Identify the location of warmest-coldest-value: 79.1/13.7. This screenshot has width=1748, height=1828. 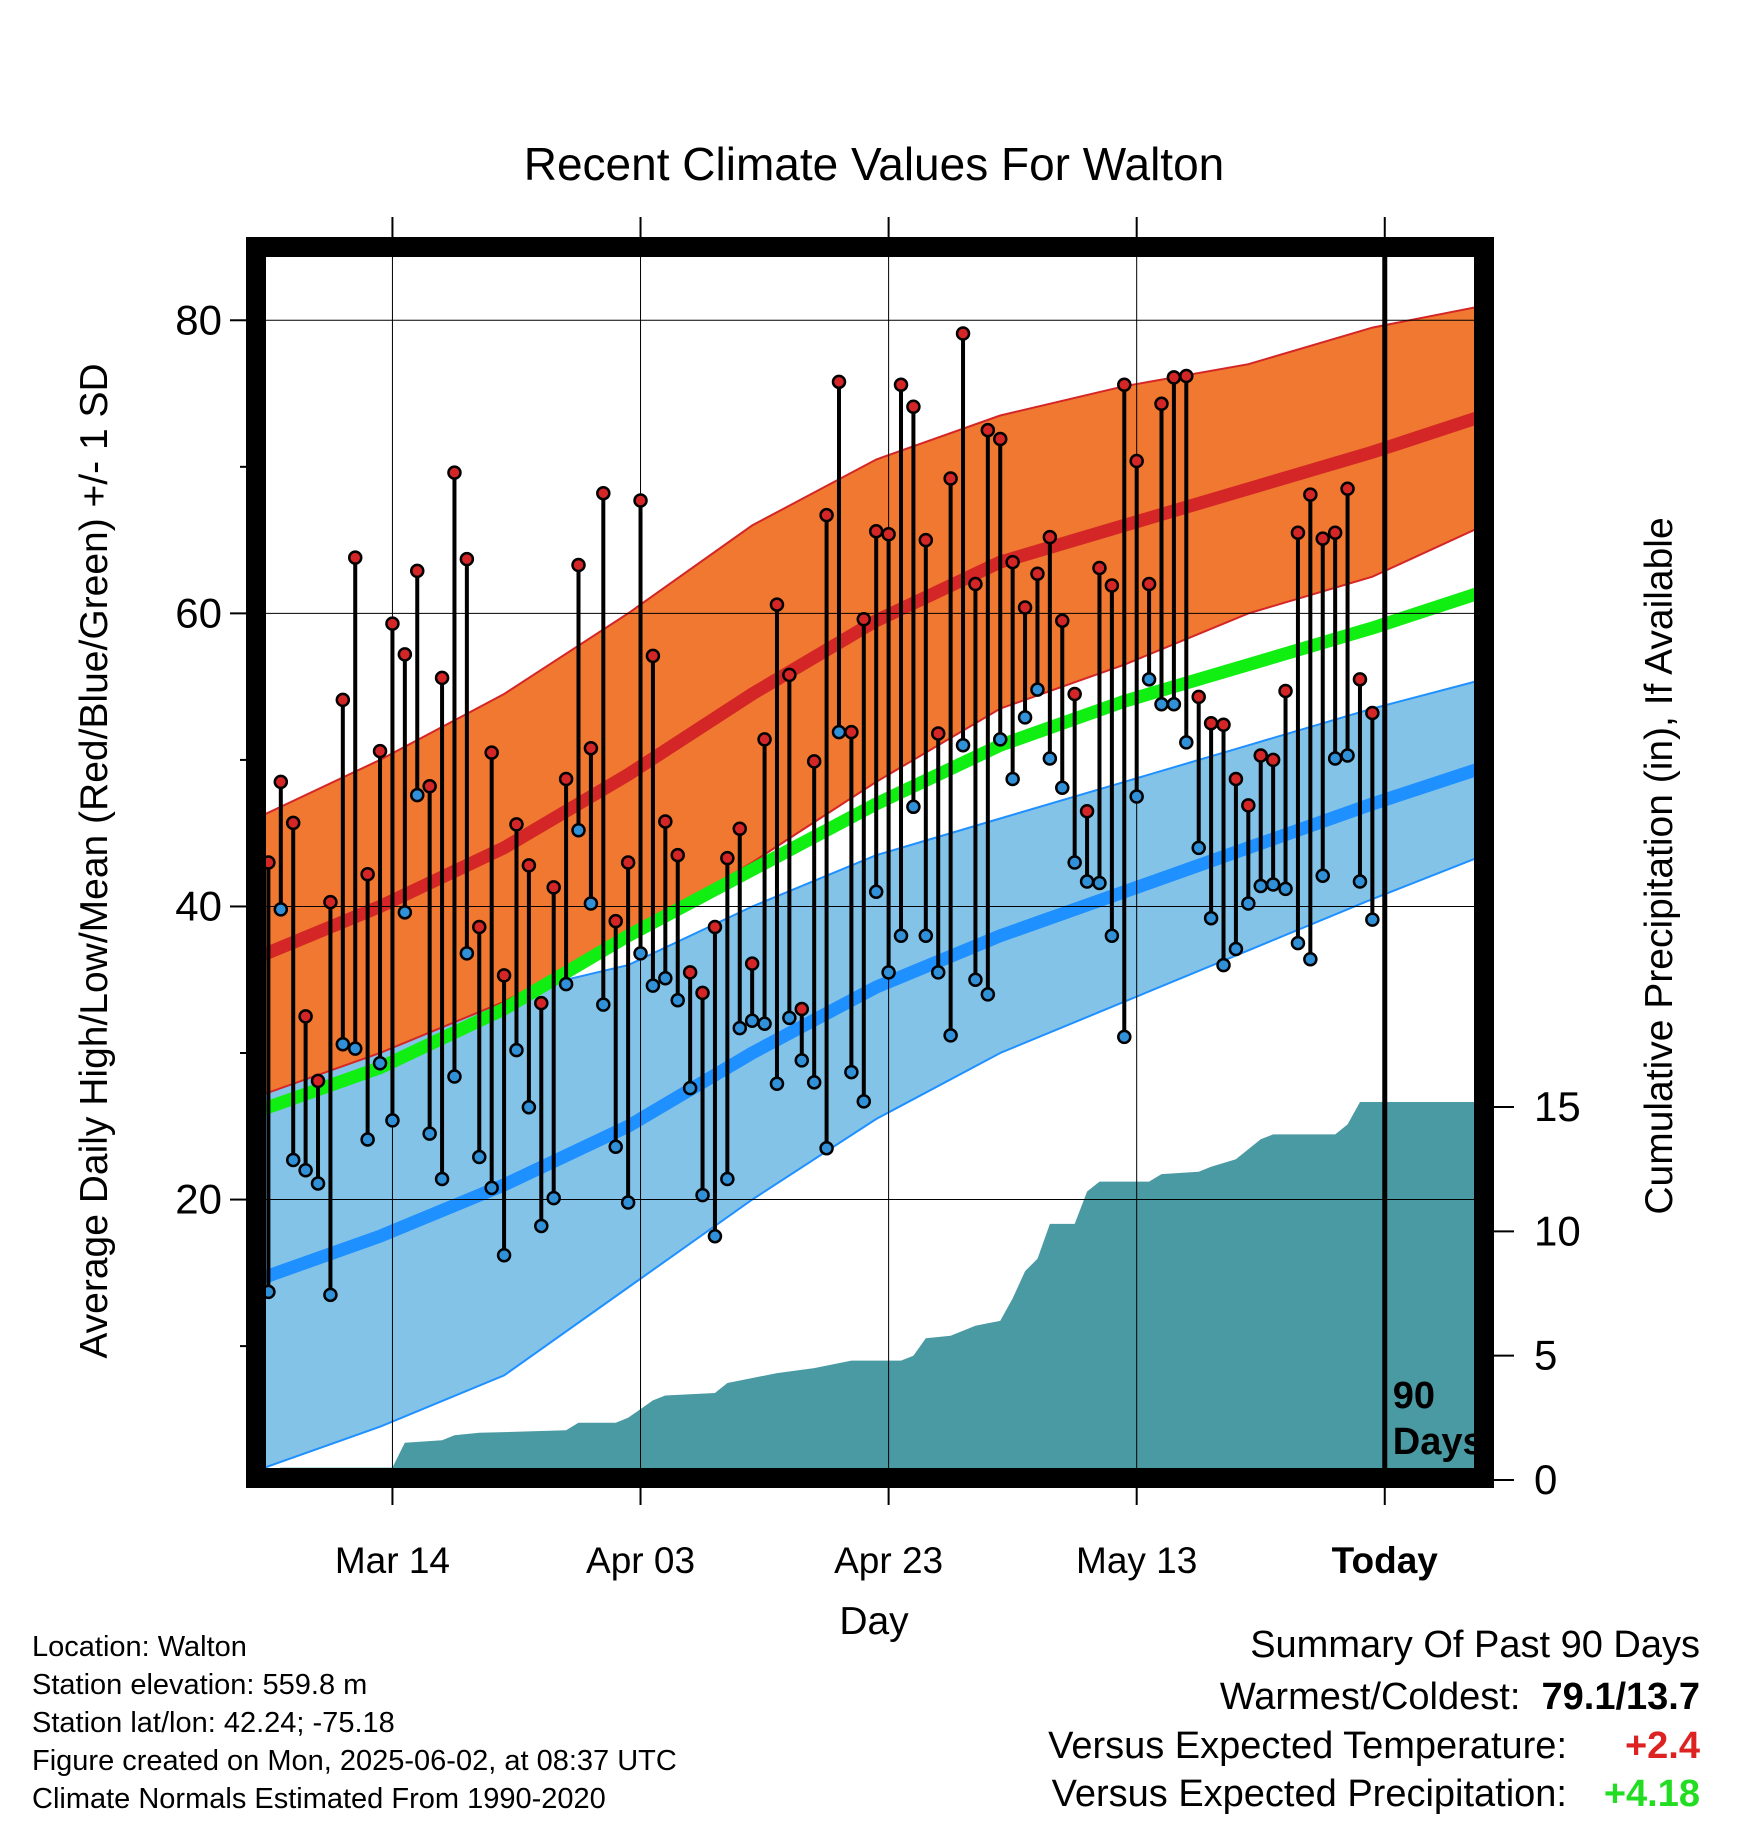
(1620, 1697).